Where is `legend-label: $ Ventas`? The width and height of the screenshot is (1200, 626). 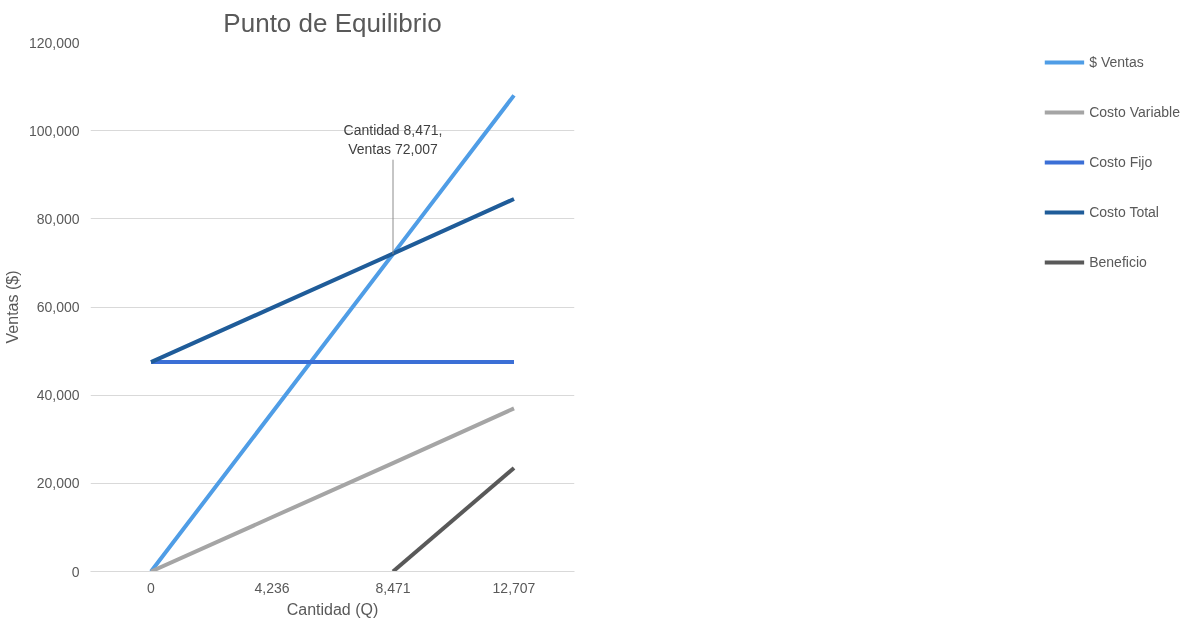 legend-label: $ Ventas is located at coordinates (1116, 62).